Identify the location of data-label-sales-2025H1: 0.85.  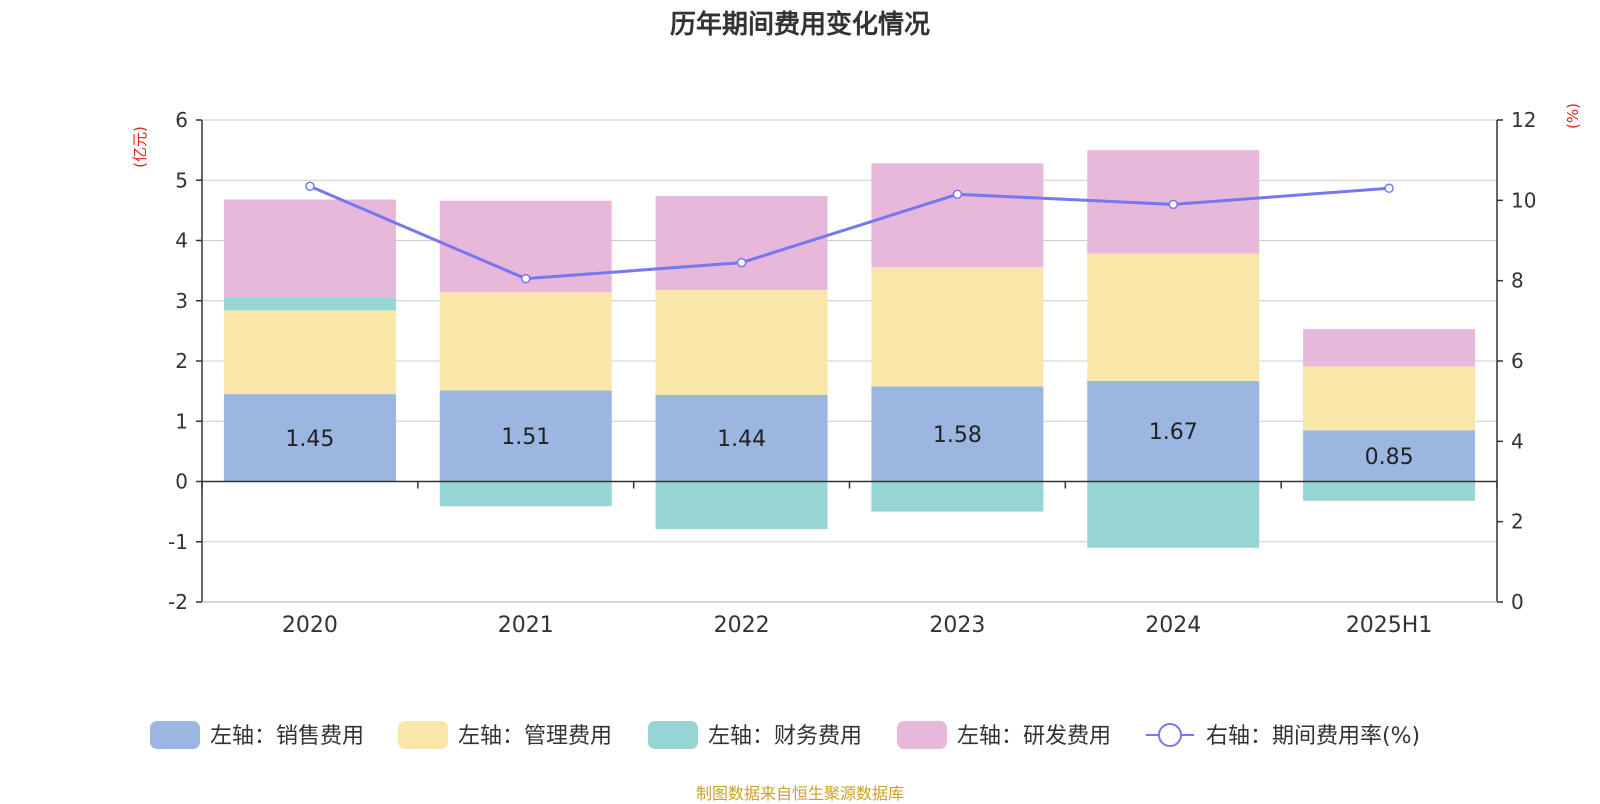
(1389, 457).